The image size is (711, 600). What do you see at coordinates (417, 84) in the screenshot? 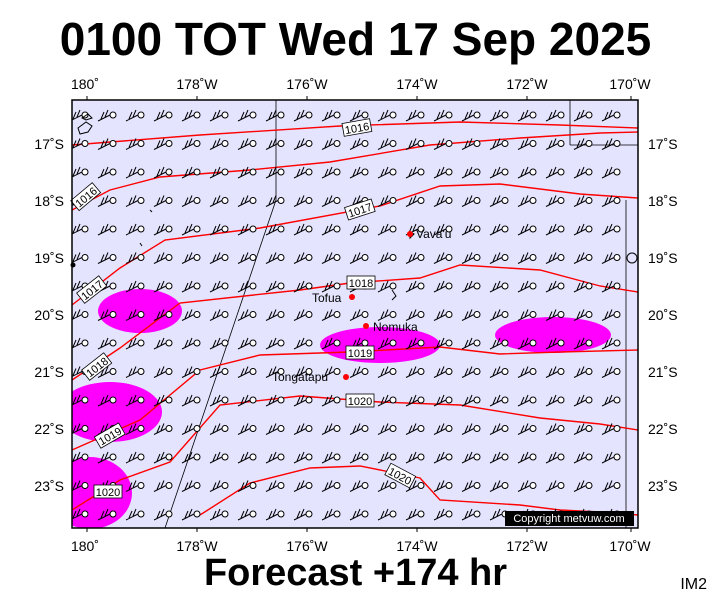
I see `lon-label: 174˚W` at bounding box center [417, 84].